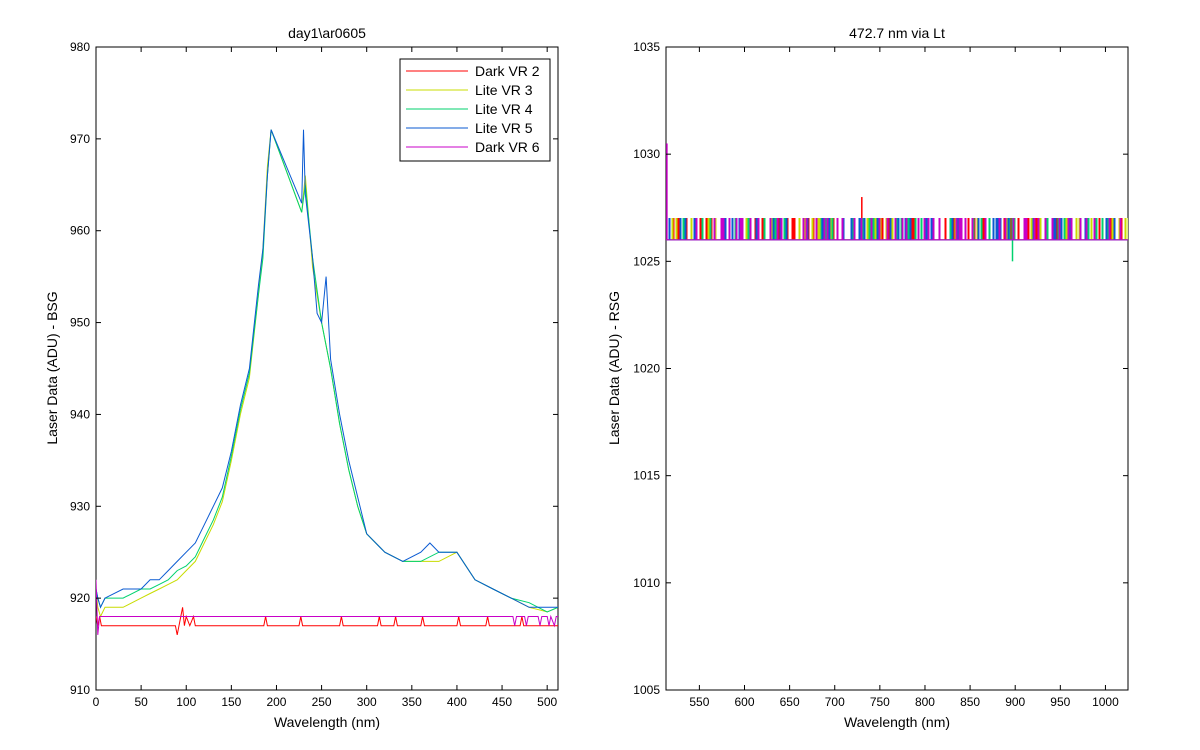  I want to click on right-y-tick: 1025, so click(880, 261).